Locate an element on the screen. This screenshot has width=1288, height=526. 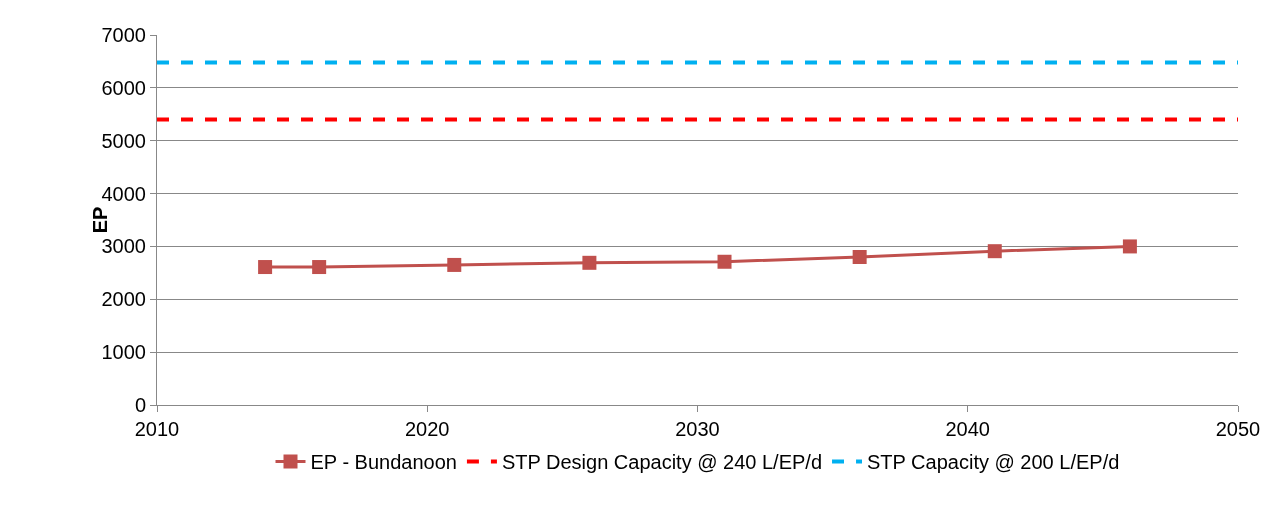
x-tick-label: 2030 is located at coordinates (697, 429).